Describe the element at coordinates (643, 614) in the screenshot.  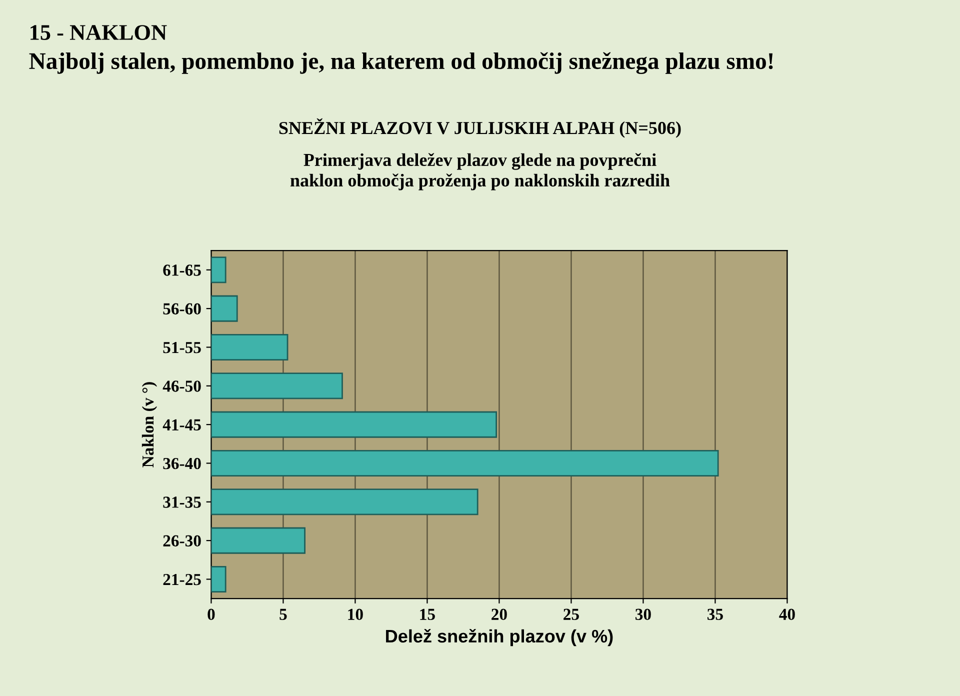
I see `x-tick-label: 30` at that location.